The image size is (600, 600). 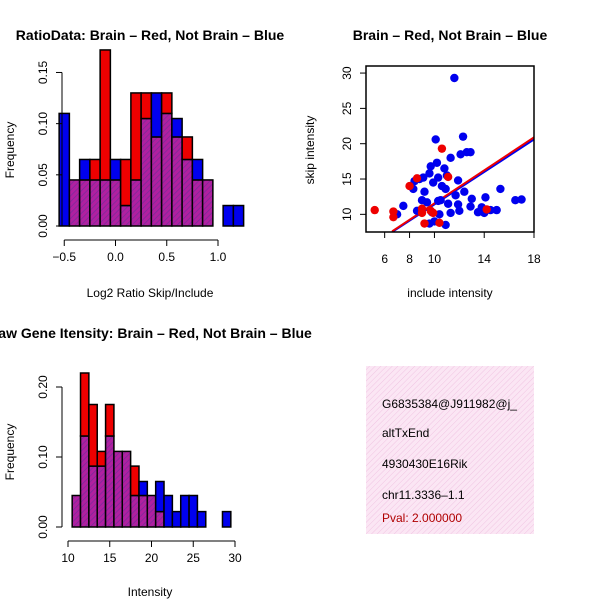 I want to click on intensity-histogram-axes: 10 15 20 25 30 0.00 0.10 0.20, so click(x=139, y=470).